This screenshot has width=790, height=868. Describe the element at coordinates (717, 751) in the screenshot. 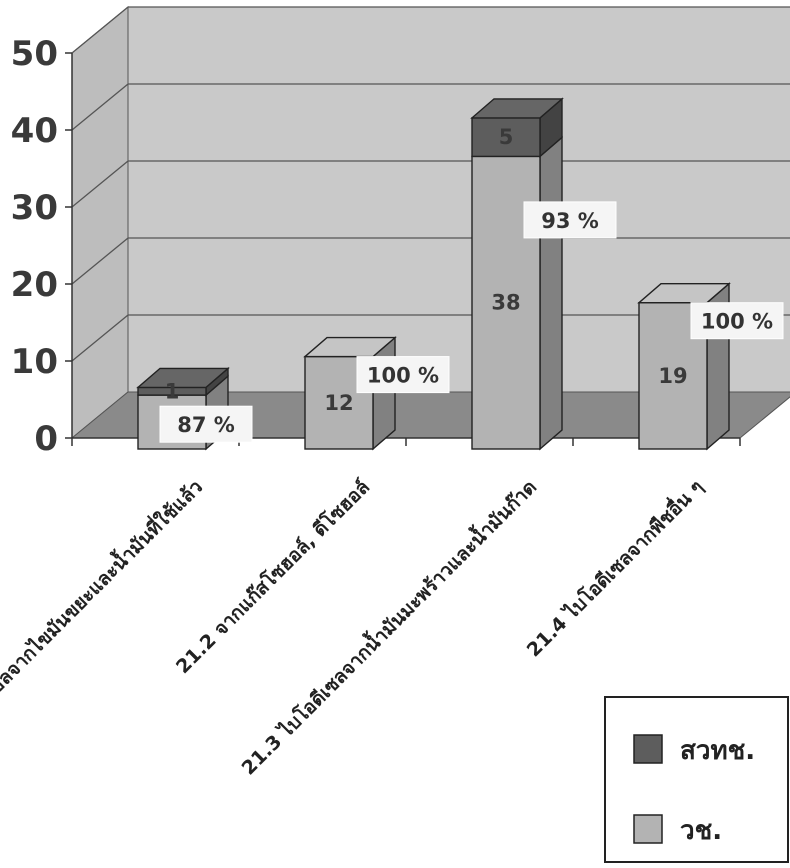

I see `legend-label: สวทช.` at that location.